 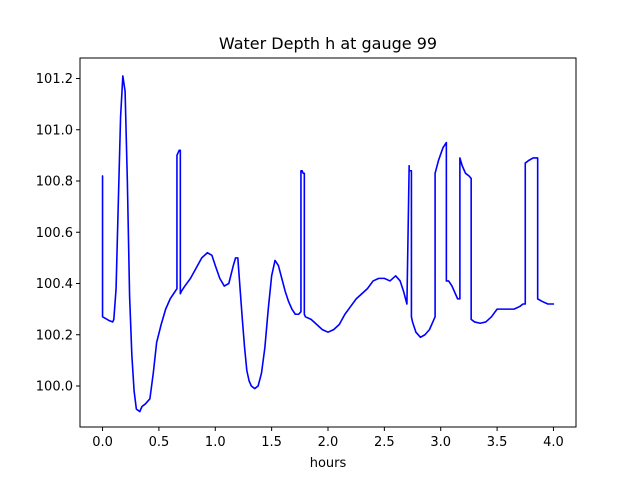 I want to click on x-tick-label: 1.5, so click(x=271, y=442).